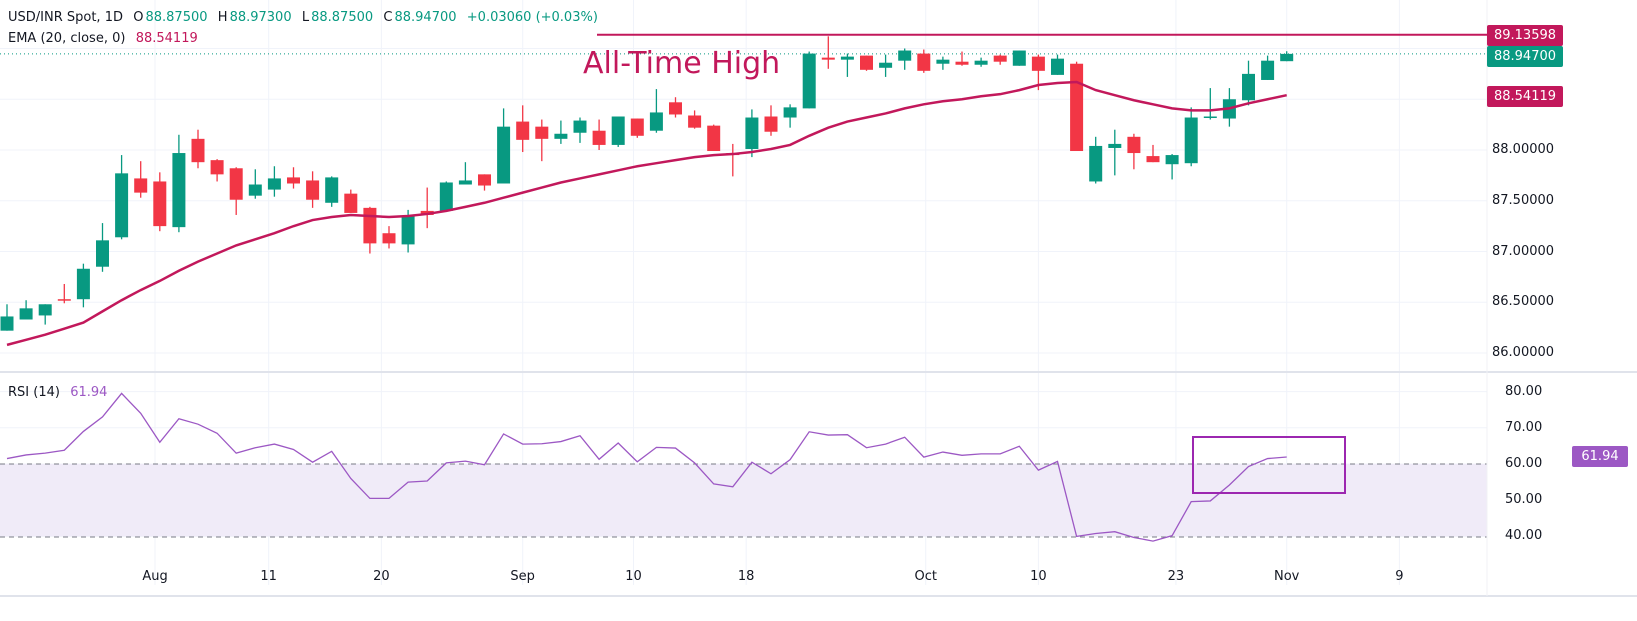 This screenshot has height=621, width=1637. I want to click on time-axis-label: 11, so click(268, 576).